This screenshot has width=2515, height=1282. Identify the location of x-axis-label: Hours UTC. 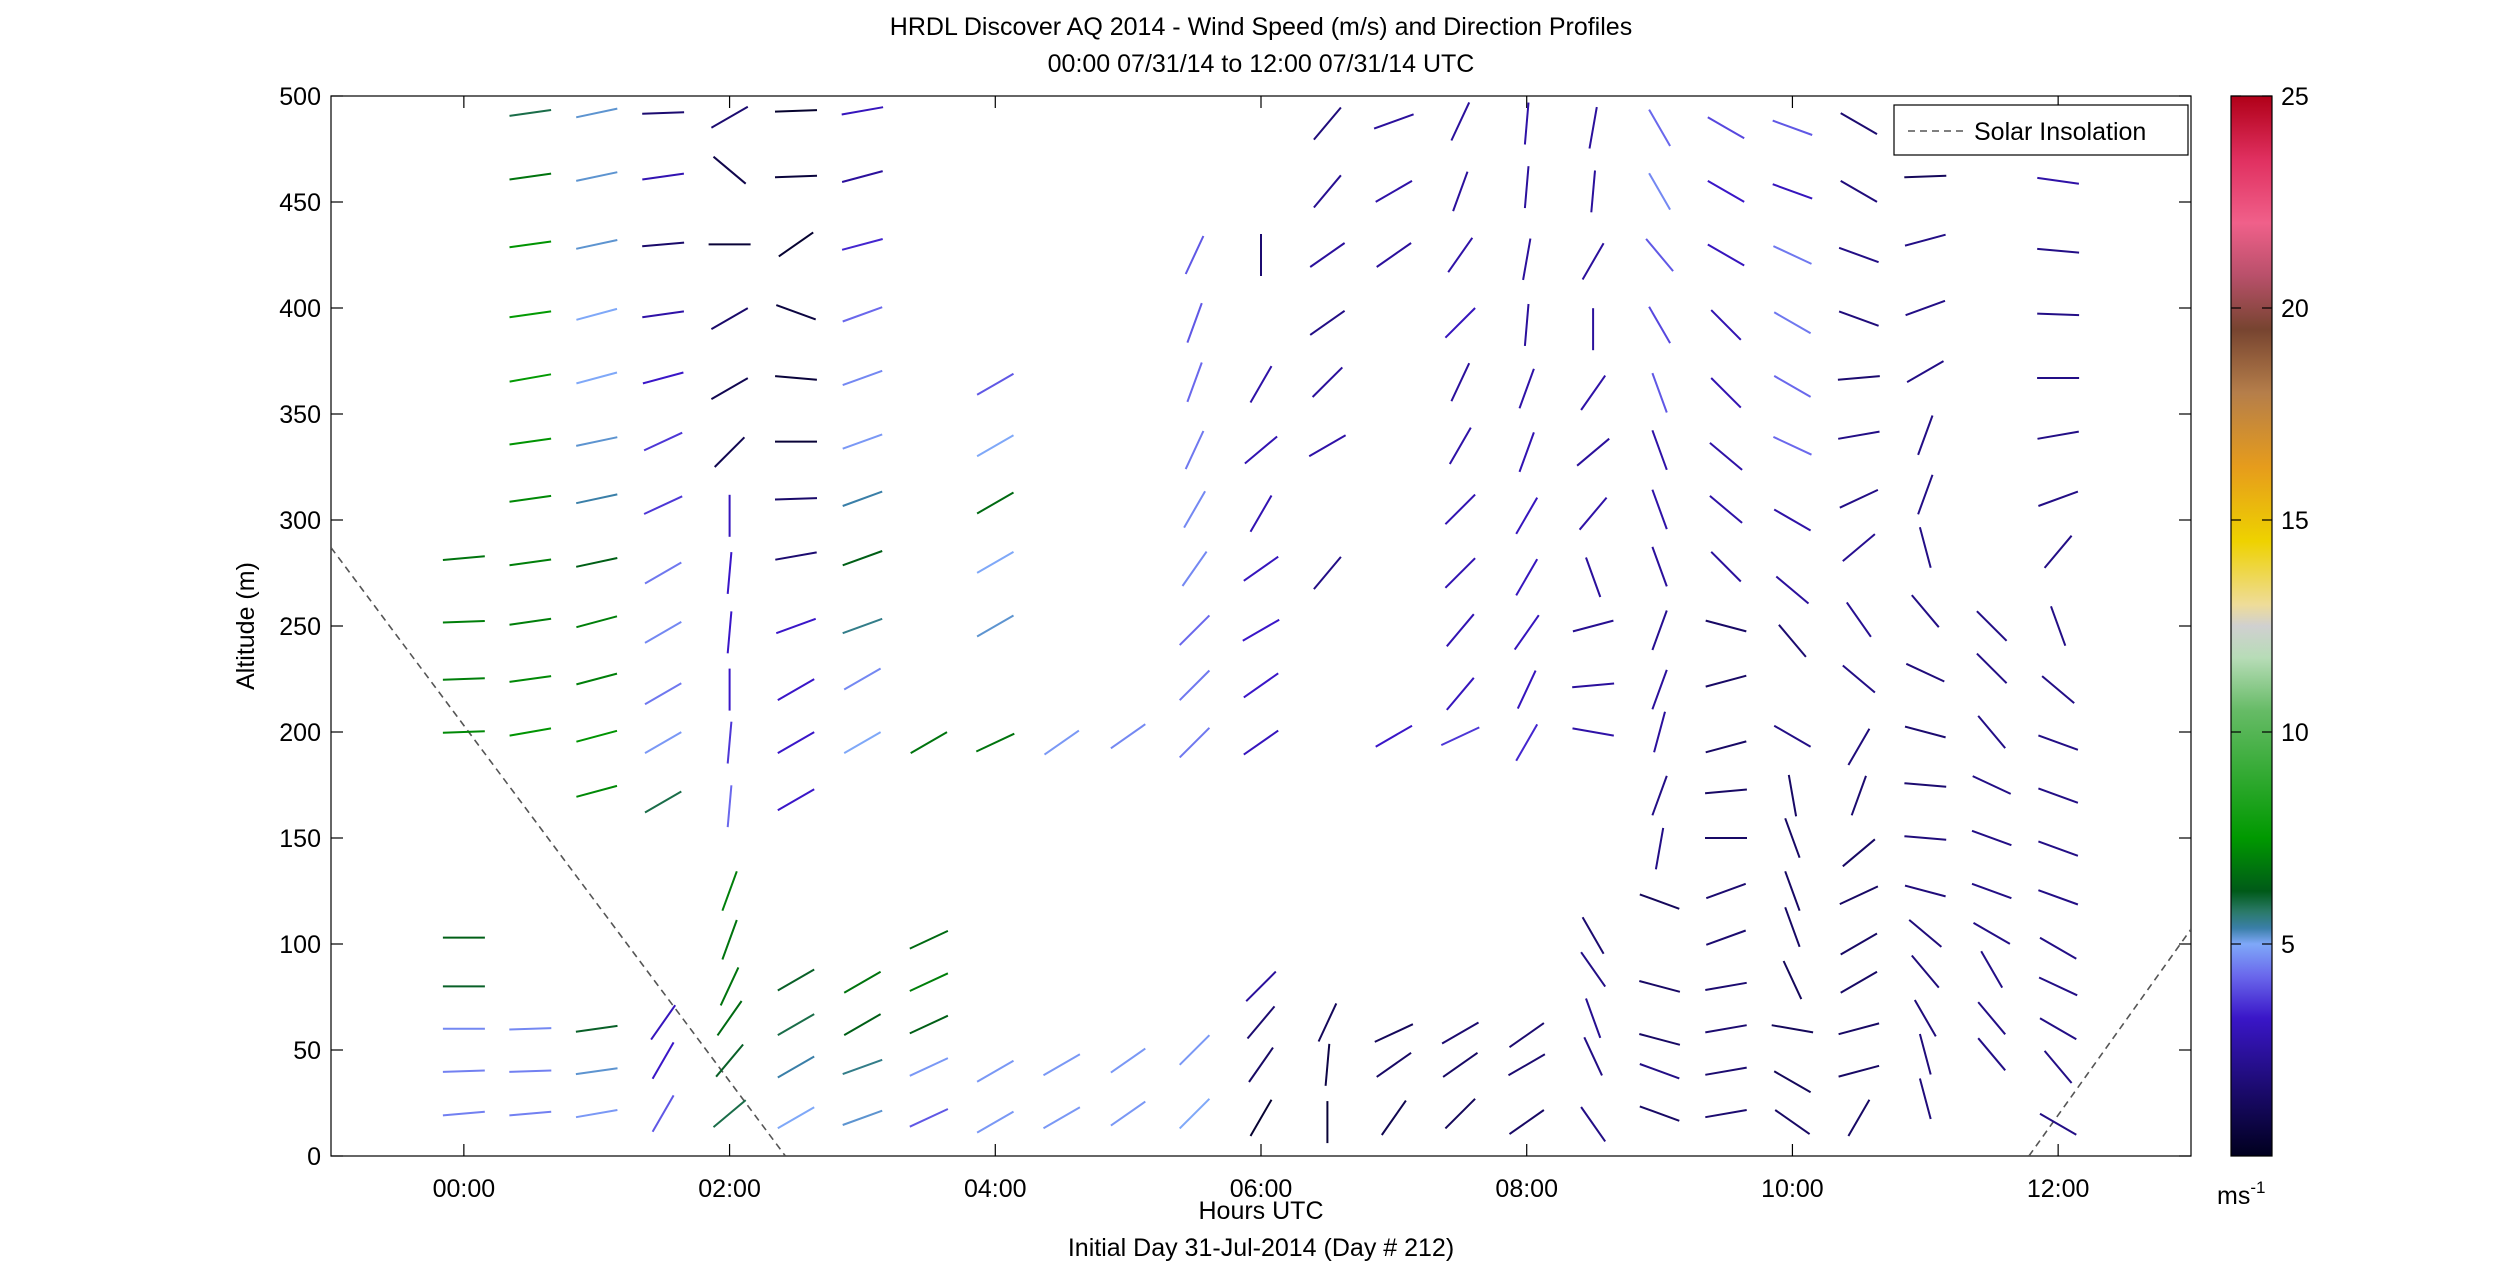
(1260, 1211).